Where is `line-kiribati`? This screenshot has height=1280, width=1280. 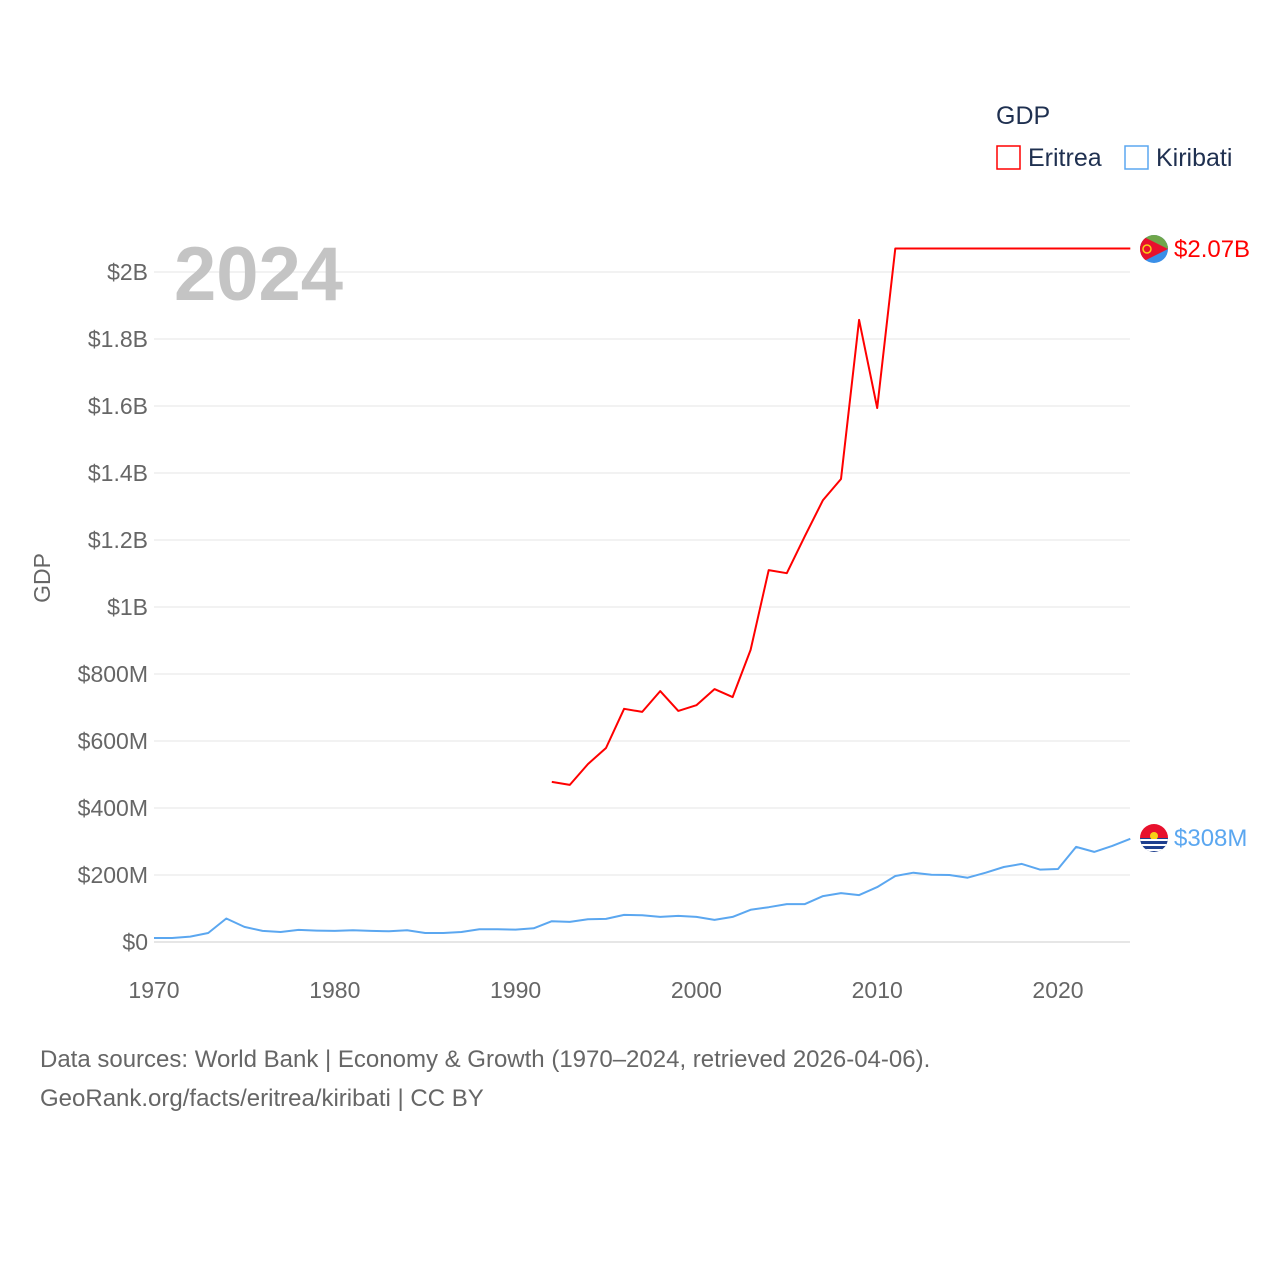 line-kiribati is located at coordinates (642, 888).